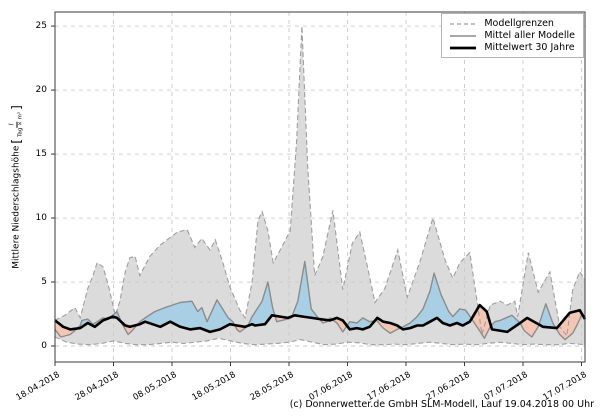  Describe the element at coordinates (16, 107) in the screenshot. I see `unit-bracket-close: ]` at that location.